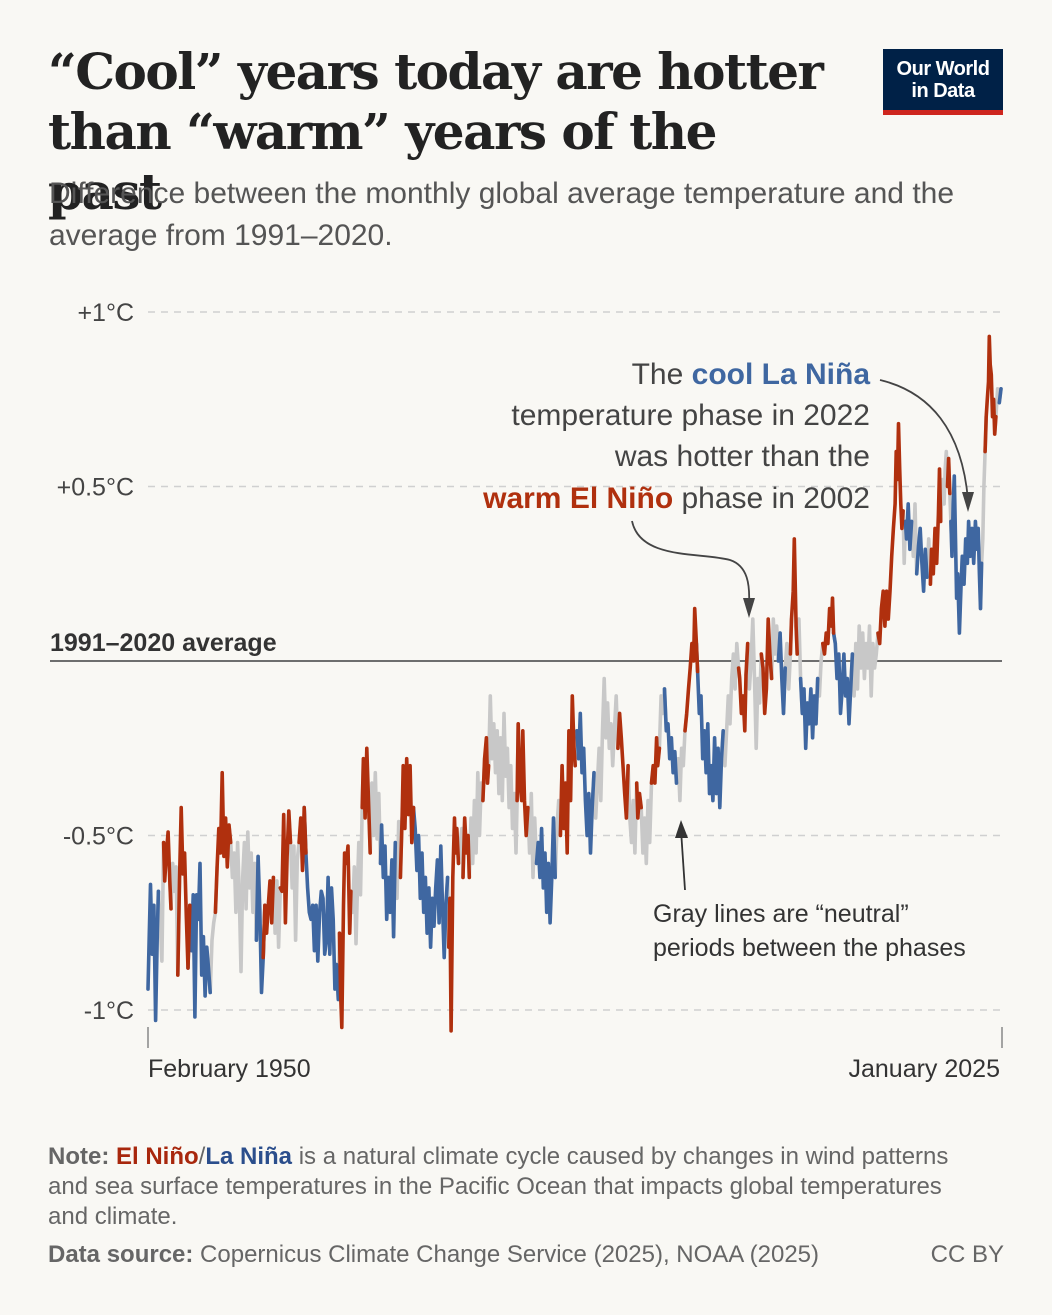 This screenshot has height=1315, width=1052. Describe the element at coordinates (683, 860) in the screenshot. I see `neutral-arrow-line` at that location.